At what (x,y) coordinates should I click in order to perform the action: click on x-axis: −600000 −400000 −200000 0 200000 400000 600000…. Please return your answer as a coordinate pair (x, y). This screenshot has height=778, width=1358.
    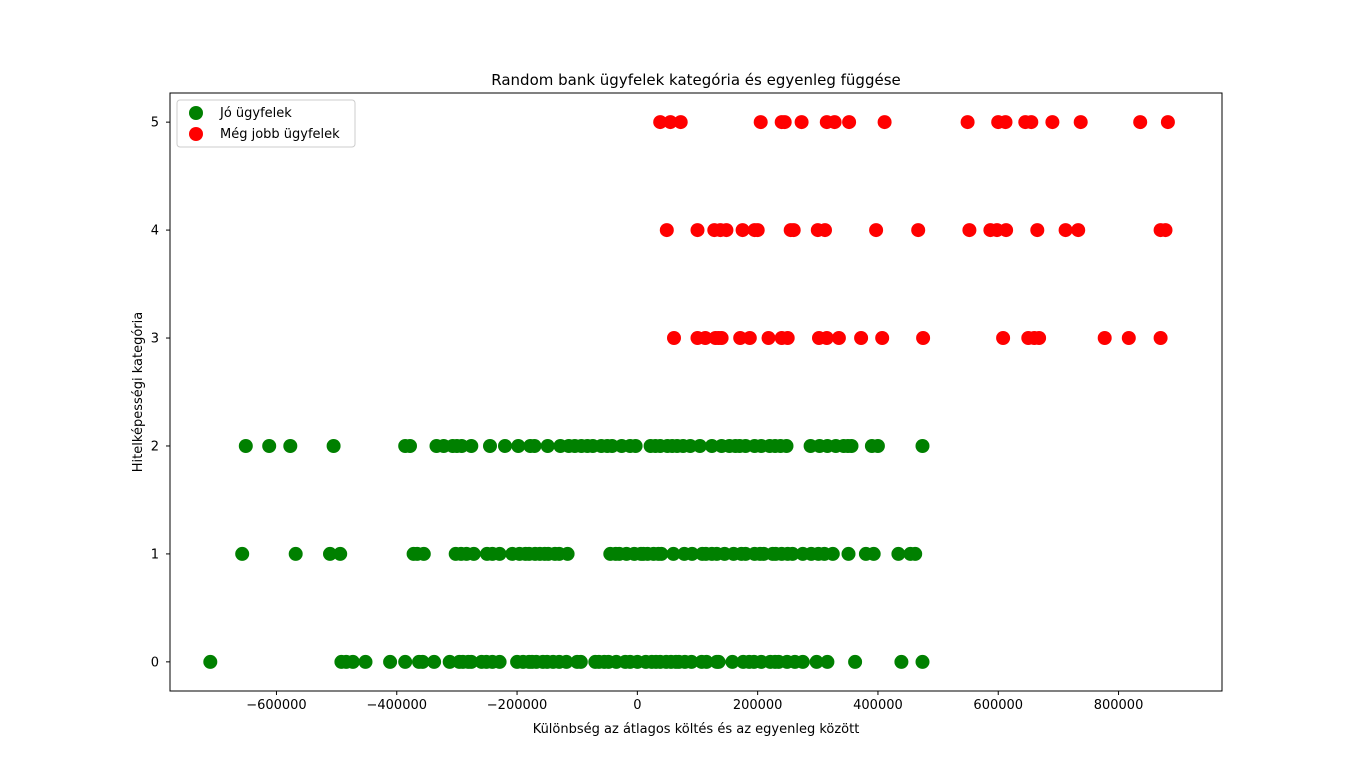
    Looking at the image, I should click on (694, 702).